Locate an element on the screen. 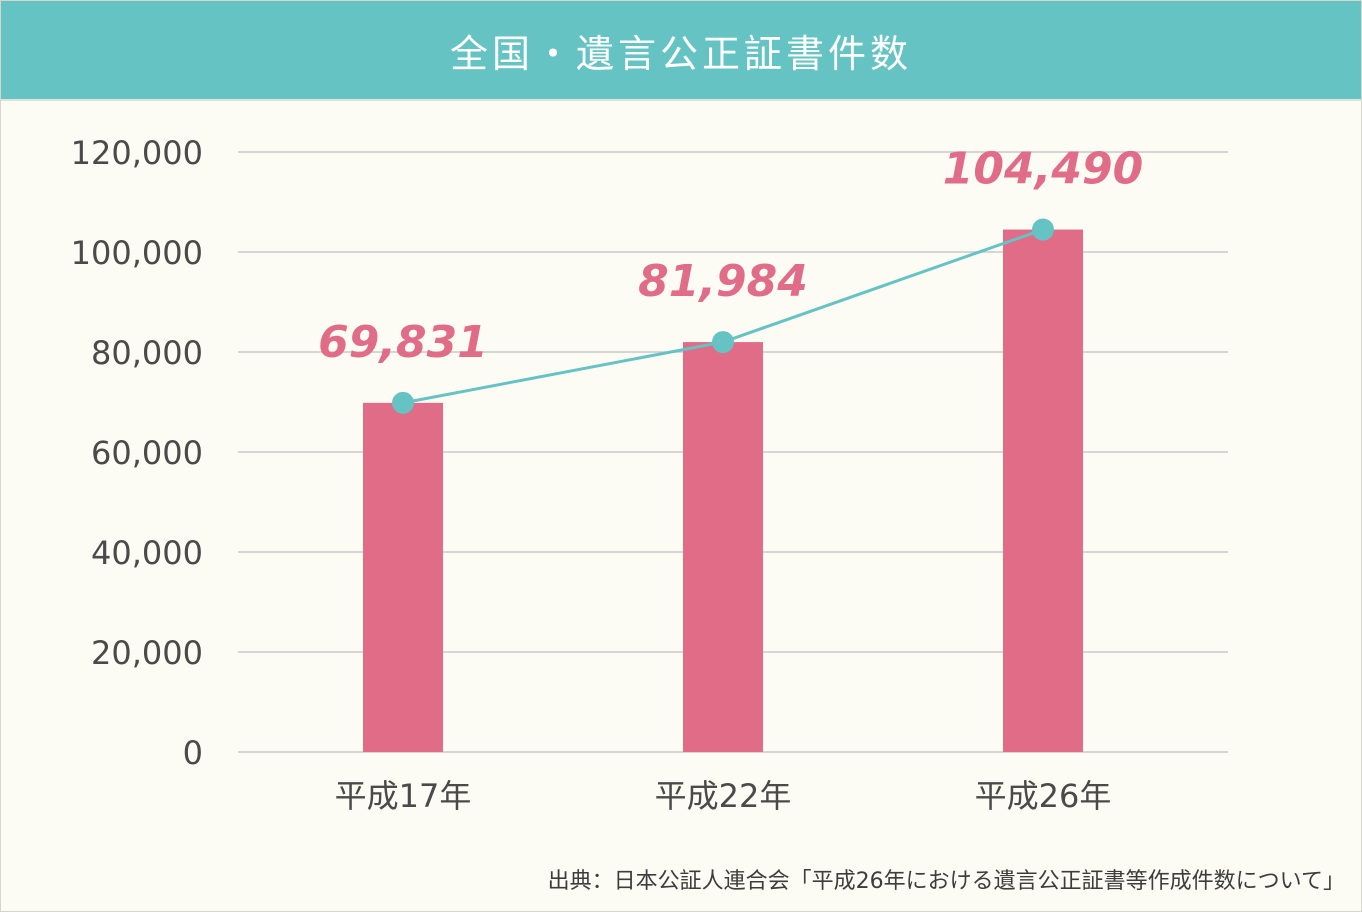 This screenshot has height=912, width=1362. x-tick-label: 平成17年 is located at coordinates (403, 796).